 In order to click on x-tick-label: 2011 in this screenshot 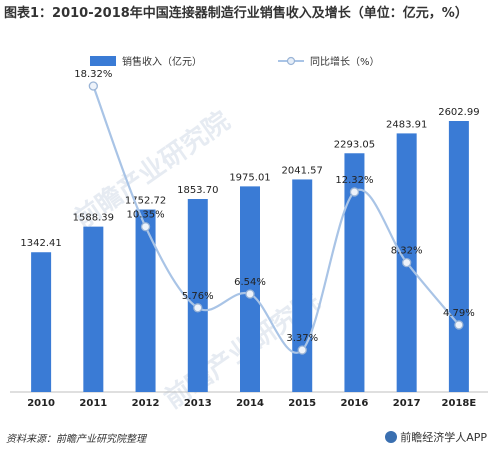, I will do `click(93, 403)`.